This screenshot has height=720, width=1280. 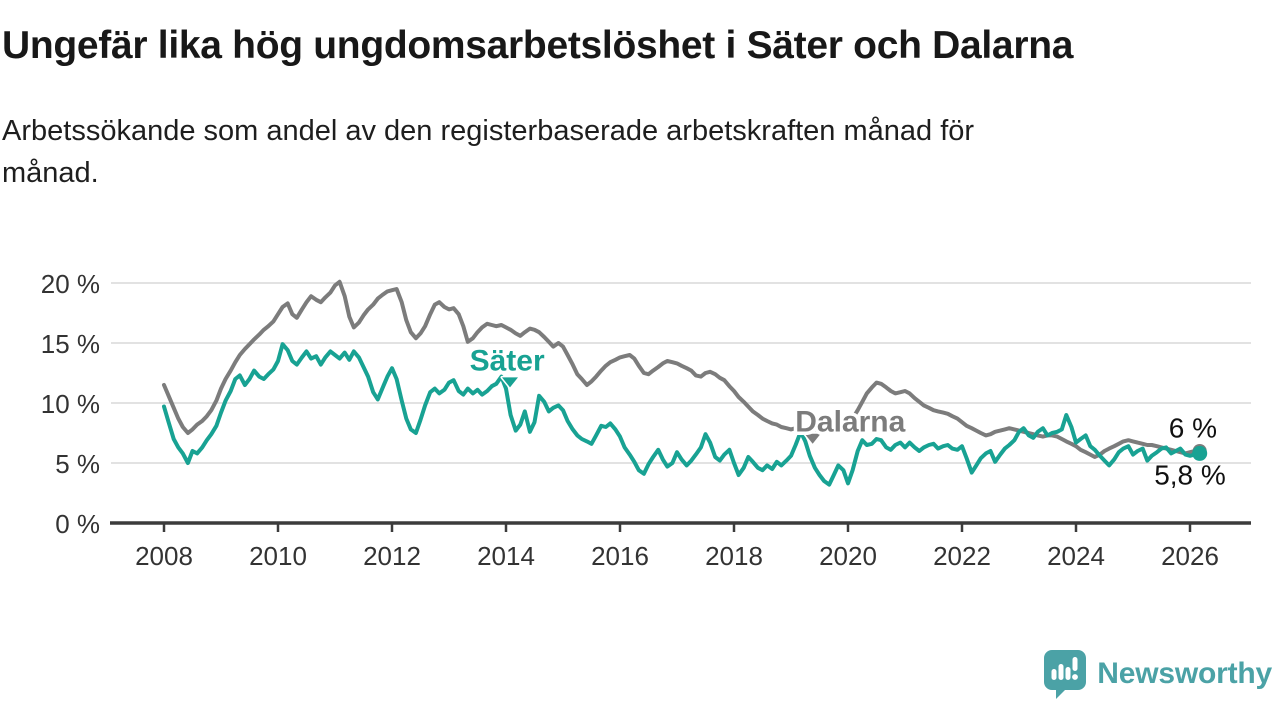 I want to click on x-tick-label: 2016, so click(x=620, y=556).